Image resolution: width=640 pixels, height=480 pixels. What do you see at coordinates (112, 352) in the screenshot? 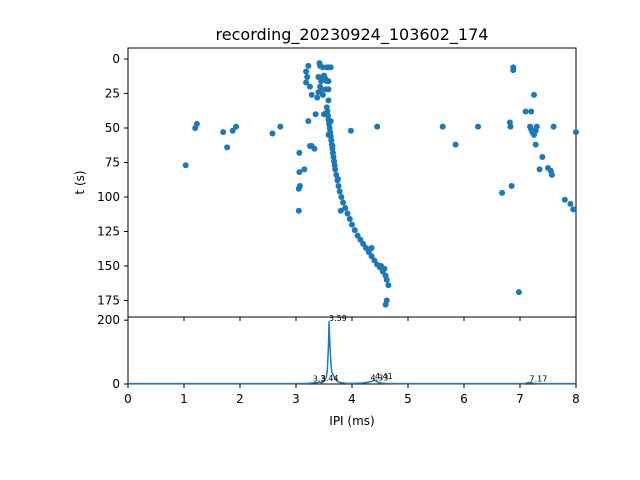
I see `histogram-y-ticks: 0 200` at bounding box center [112, 352].